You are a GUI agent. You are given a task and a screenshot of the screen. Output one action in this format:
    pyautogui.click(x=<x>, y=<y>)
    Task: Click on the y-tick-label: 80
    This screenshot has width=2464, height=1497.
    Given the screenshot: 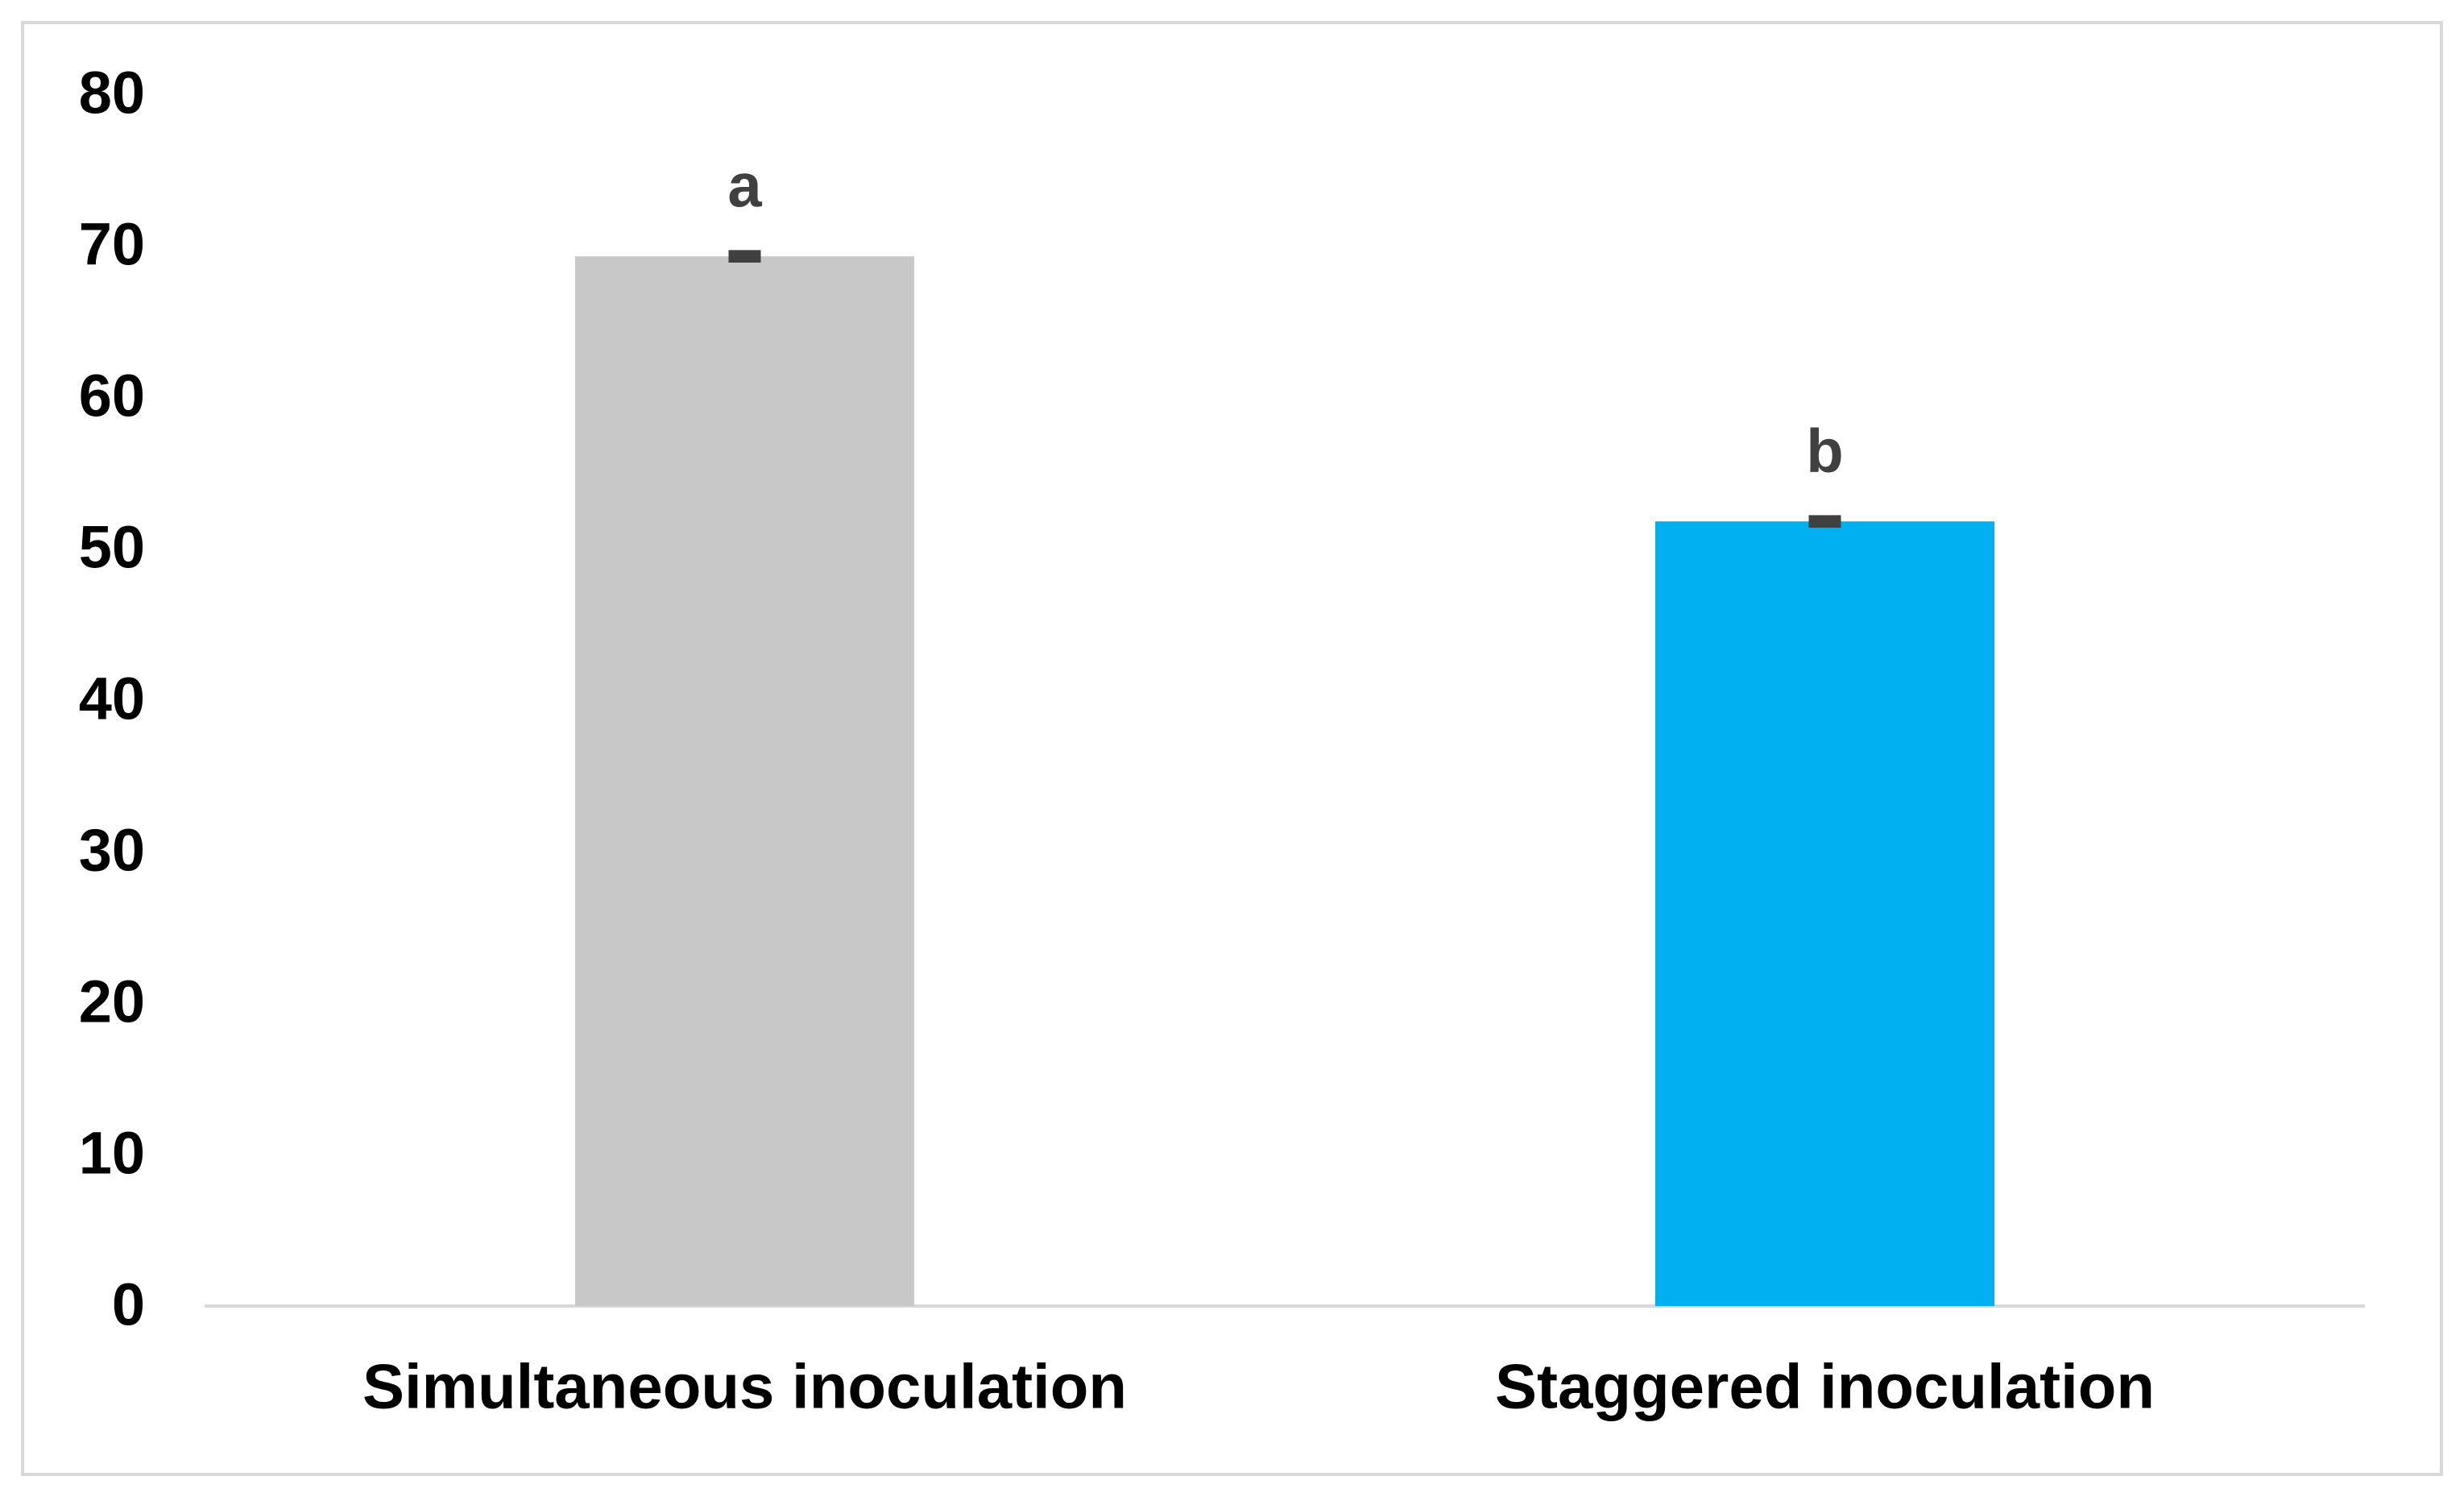 What is the action you would take?
    pyautogui.click(x=112, y=93)
    